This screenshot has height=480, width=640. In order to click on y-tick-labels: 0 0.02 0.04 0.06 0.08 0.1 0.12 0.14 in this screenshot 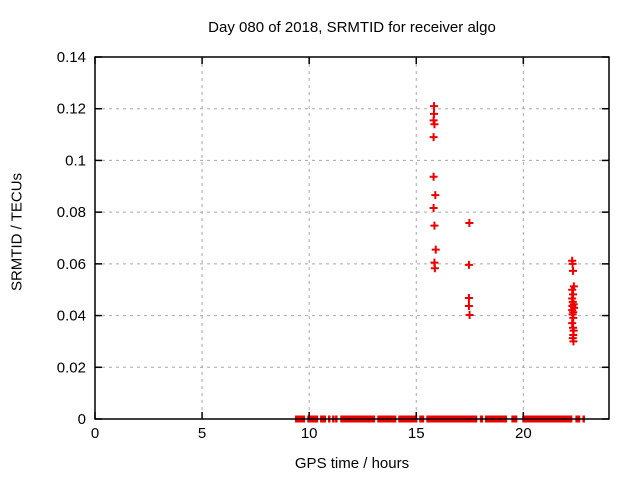, I will do `click(71, 238)`.